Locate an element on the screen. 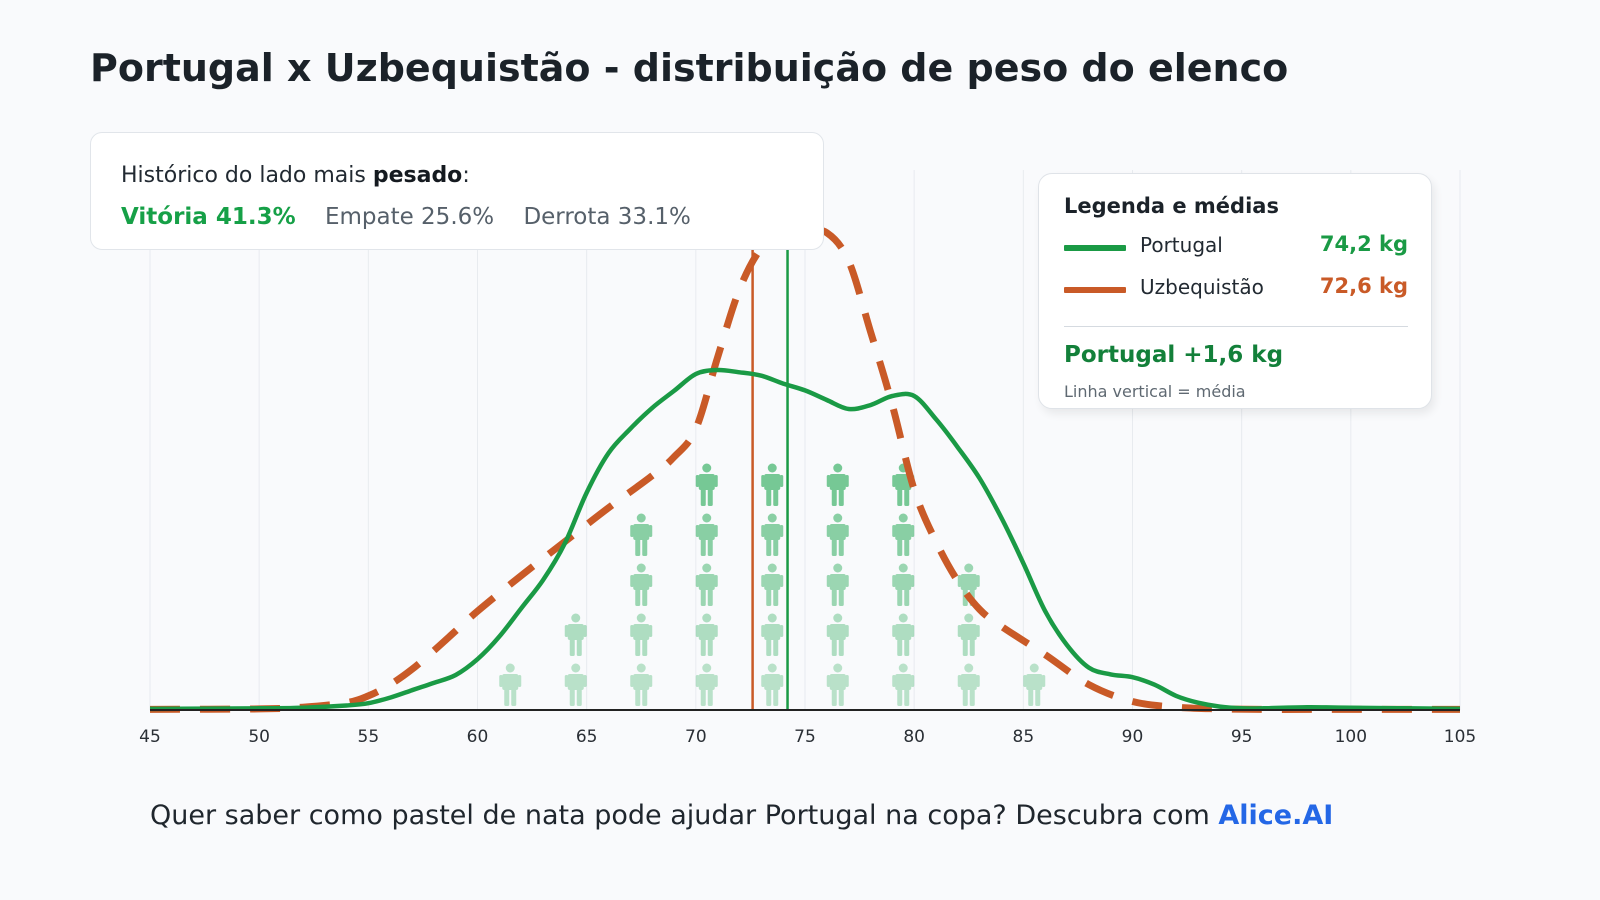 Image resolution: width=1600 pixels, height=900 pixels. x-tick-label-70: 70 is located at coordinates (696, 737).